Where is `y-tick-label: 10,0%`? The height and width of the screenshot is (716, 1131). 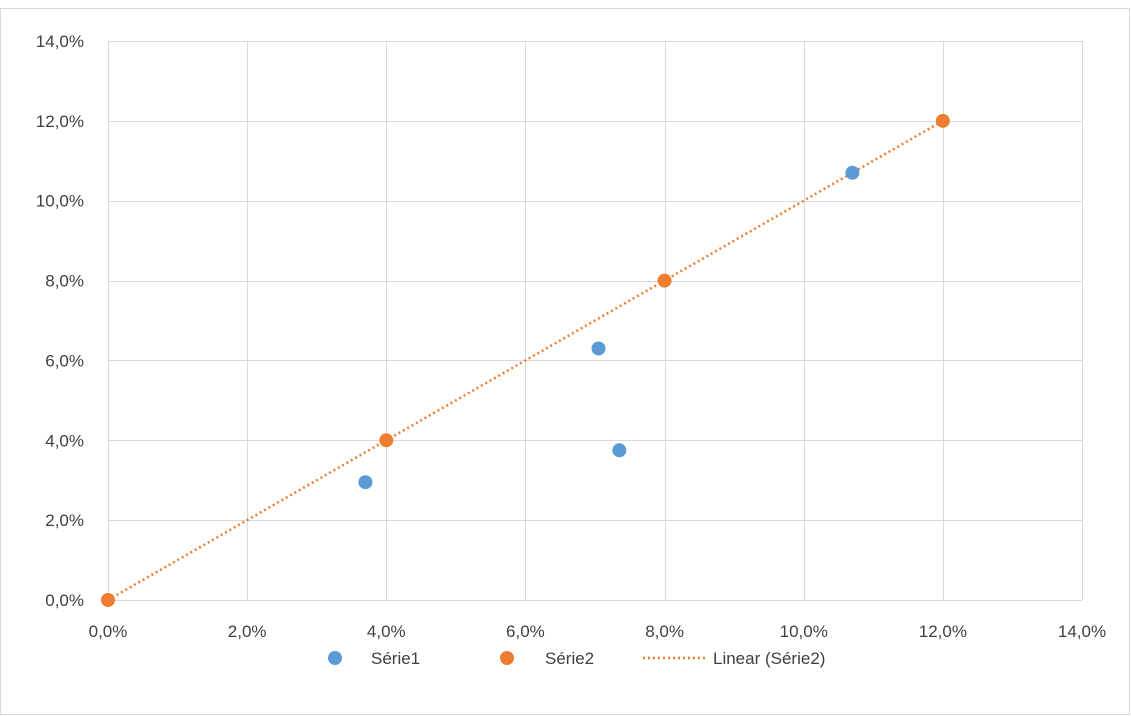
y-tick-label: 10,0% is located at coordinates (60, 201).